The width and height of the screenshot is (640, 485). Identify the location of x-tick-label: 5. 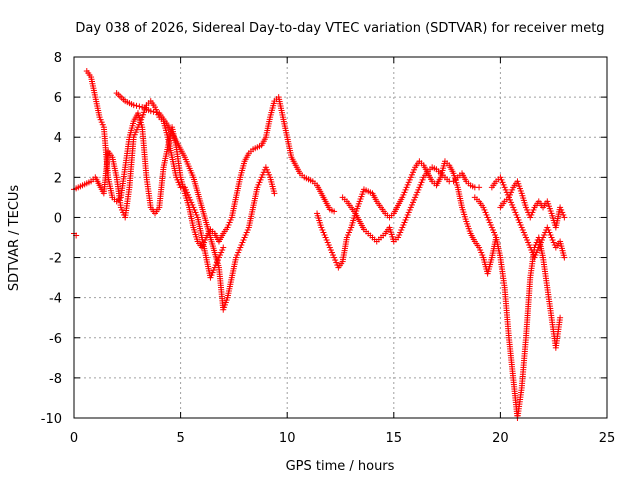
(180, 438).